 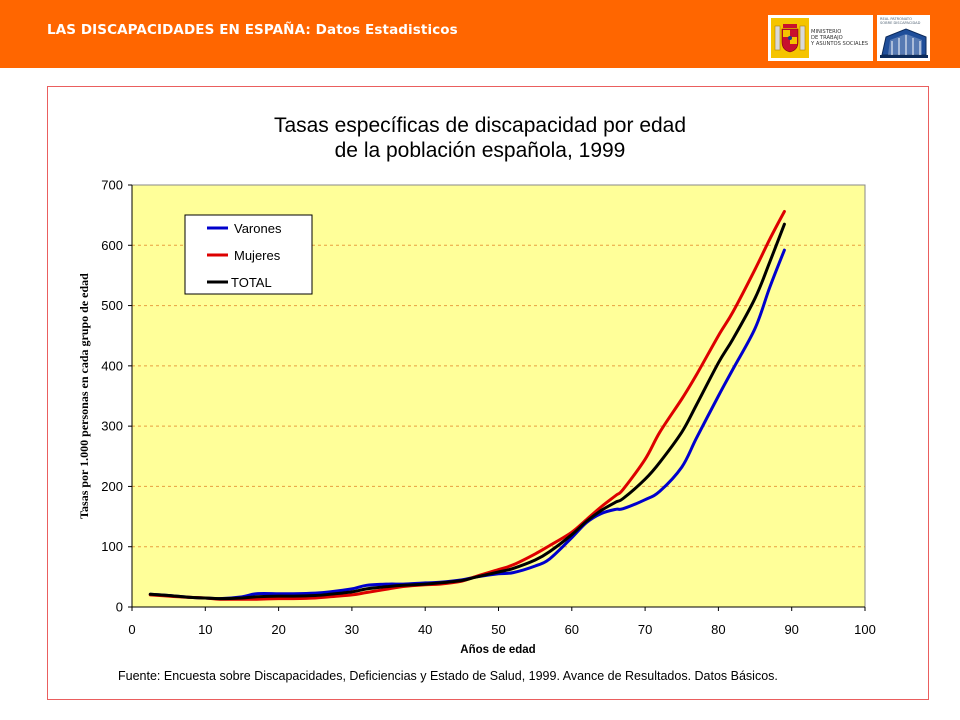 I want to click on y-tick-labels: 0 100 200 300 400 500 600 700, so click(x=116, y=396).